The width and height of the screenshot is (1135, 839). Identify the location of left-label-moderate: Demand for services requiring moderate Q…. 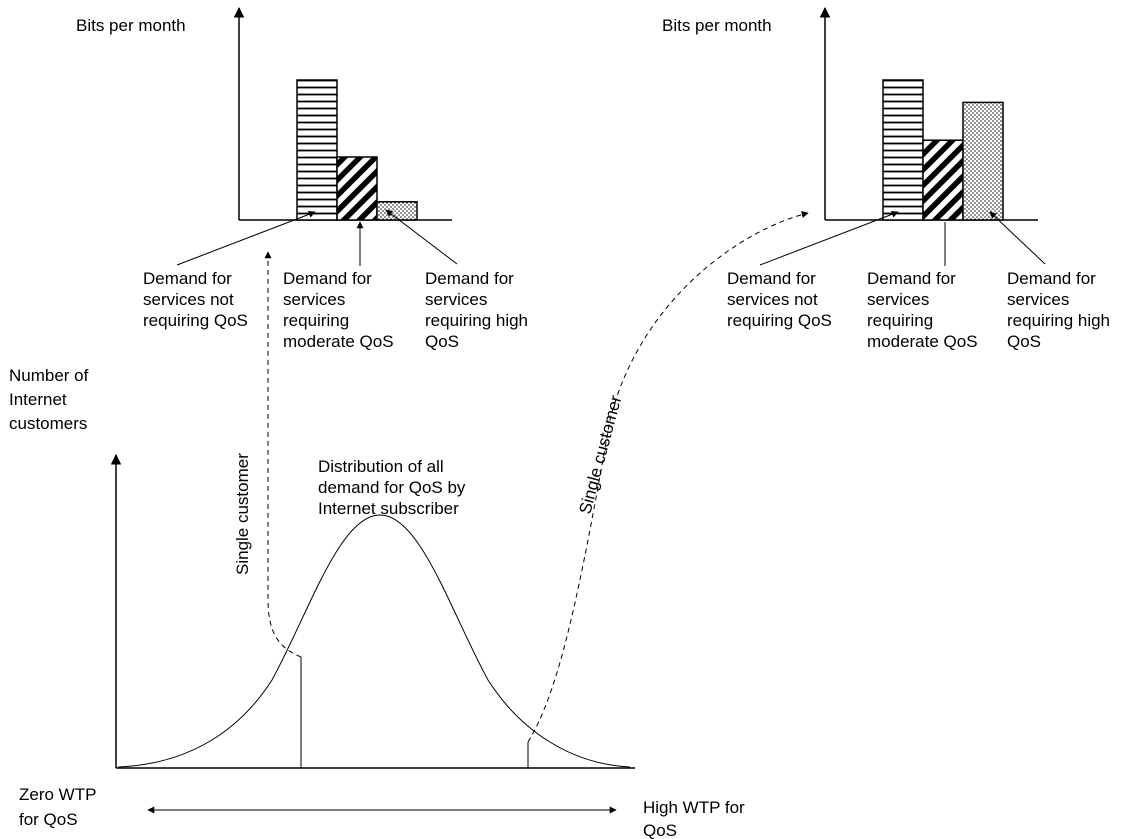
(338, 310).